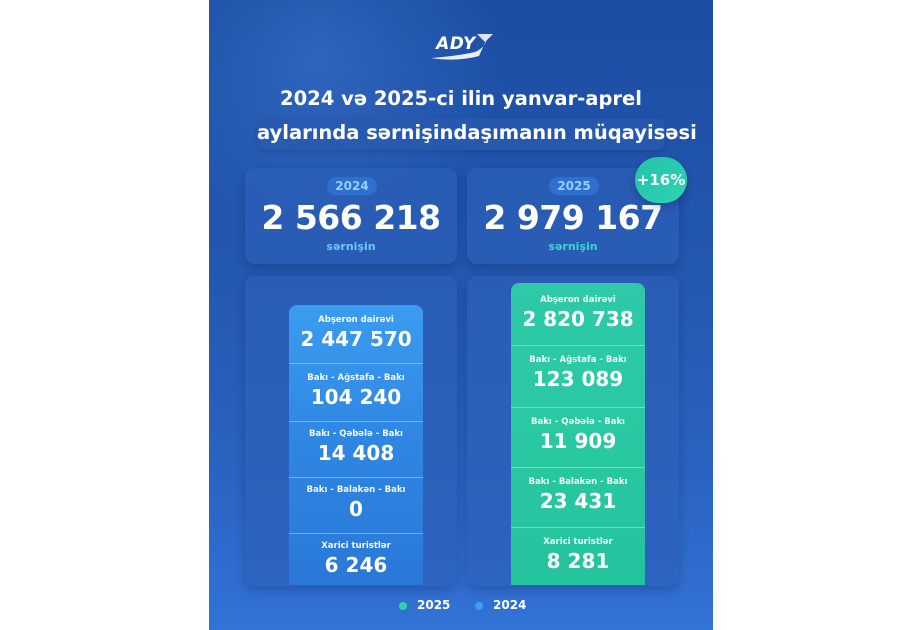  I want to click on total-caption-2024: sərnişin, so click(351, 246).